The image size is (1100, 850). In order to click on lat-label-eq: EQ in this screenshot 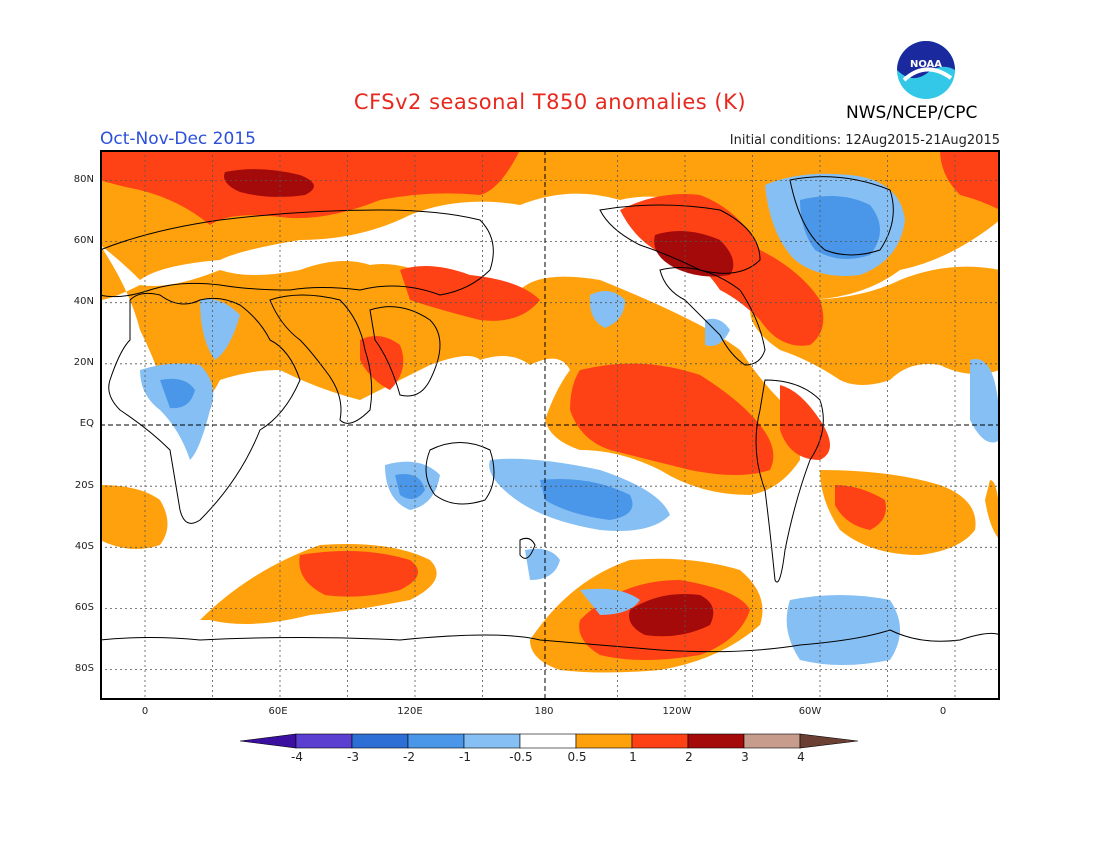, I will do `click(86, 423)`.